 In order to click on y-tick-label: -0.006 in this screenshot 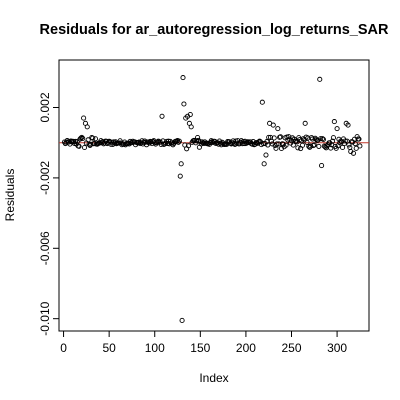, I will do `click(45, 248)`.